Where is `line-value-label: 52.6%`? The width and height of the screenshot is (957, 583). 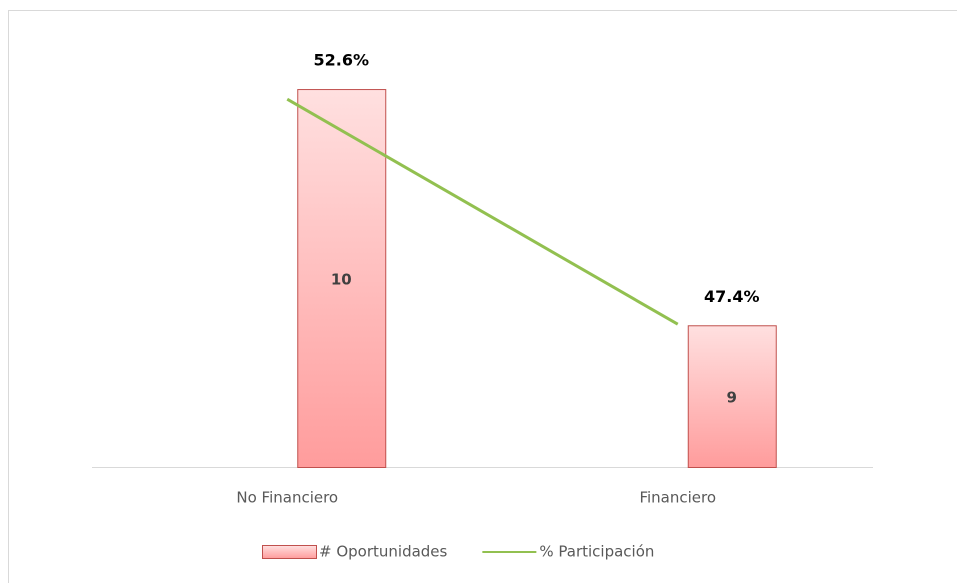 line-value-label: 52.6% is located at coordinates (341, 60).